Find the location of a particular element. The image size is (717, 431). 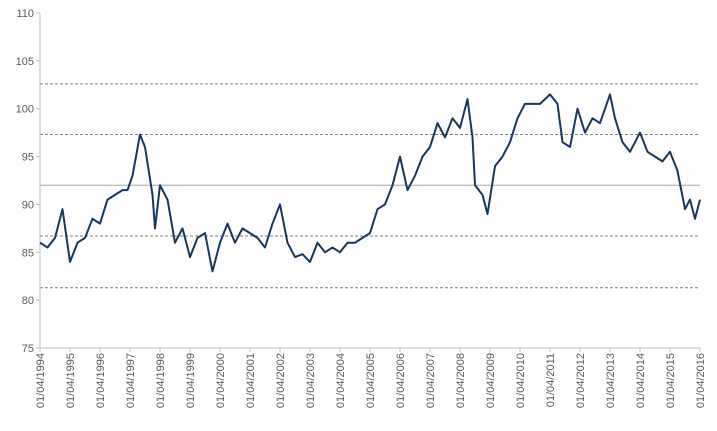

x-tick-label: 01/04/2000 is located at coordinates (221, 380).